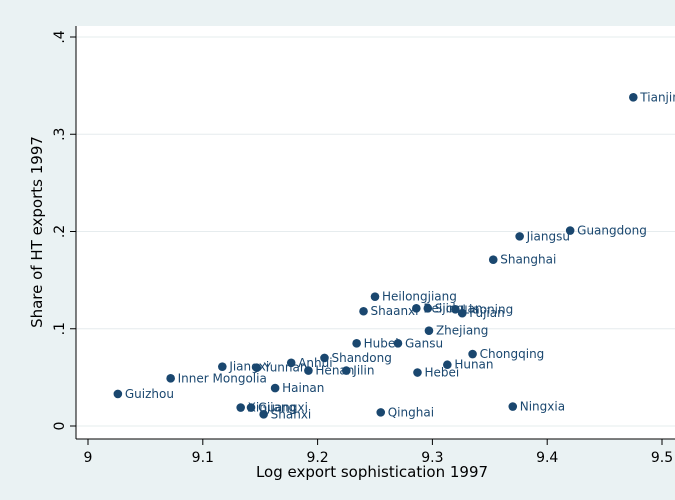  I want to click on point-label-25: Ningxia, so click(542, 407).